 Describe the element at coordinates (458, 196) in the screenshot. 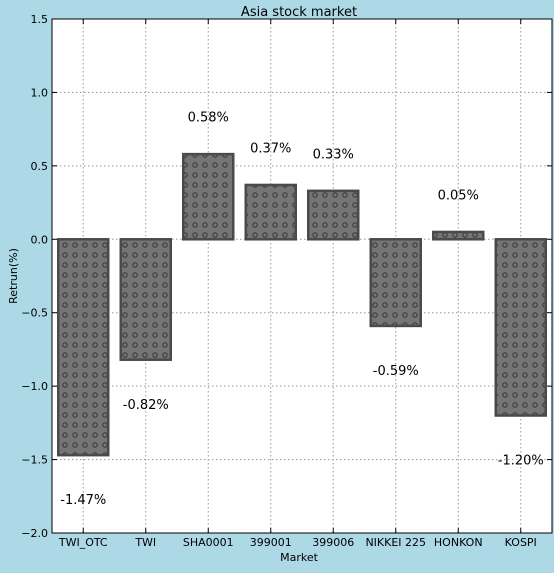

I see `data-label: 0.05%` at that location.